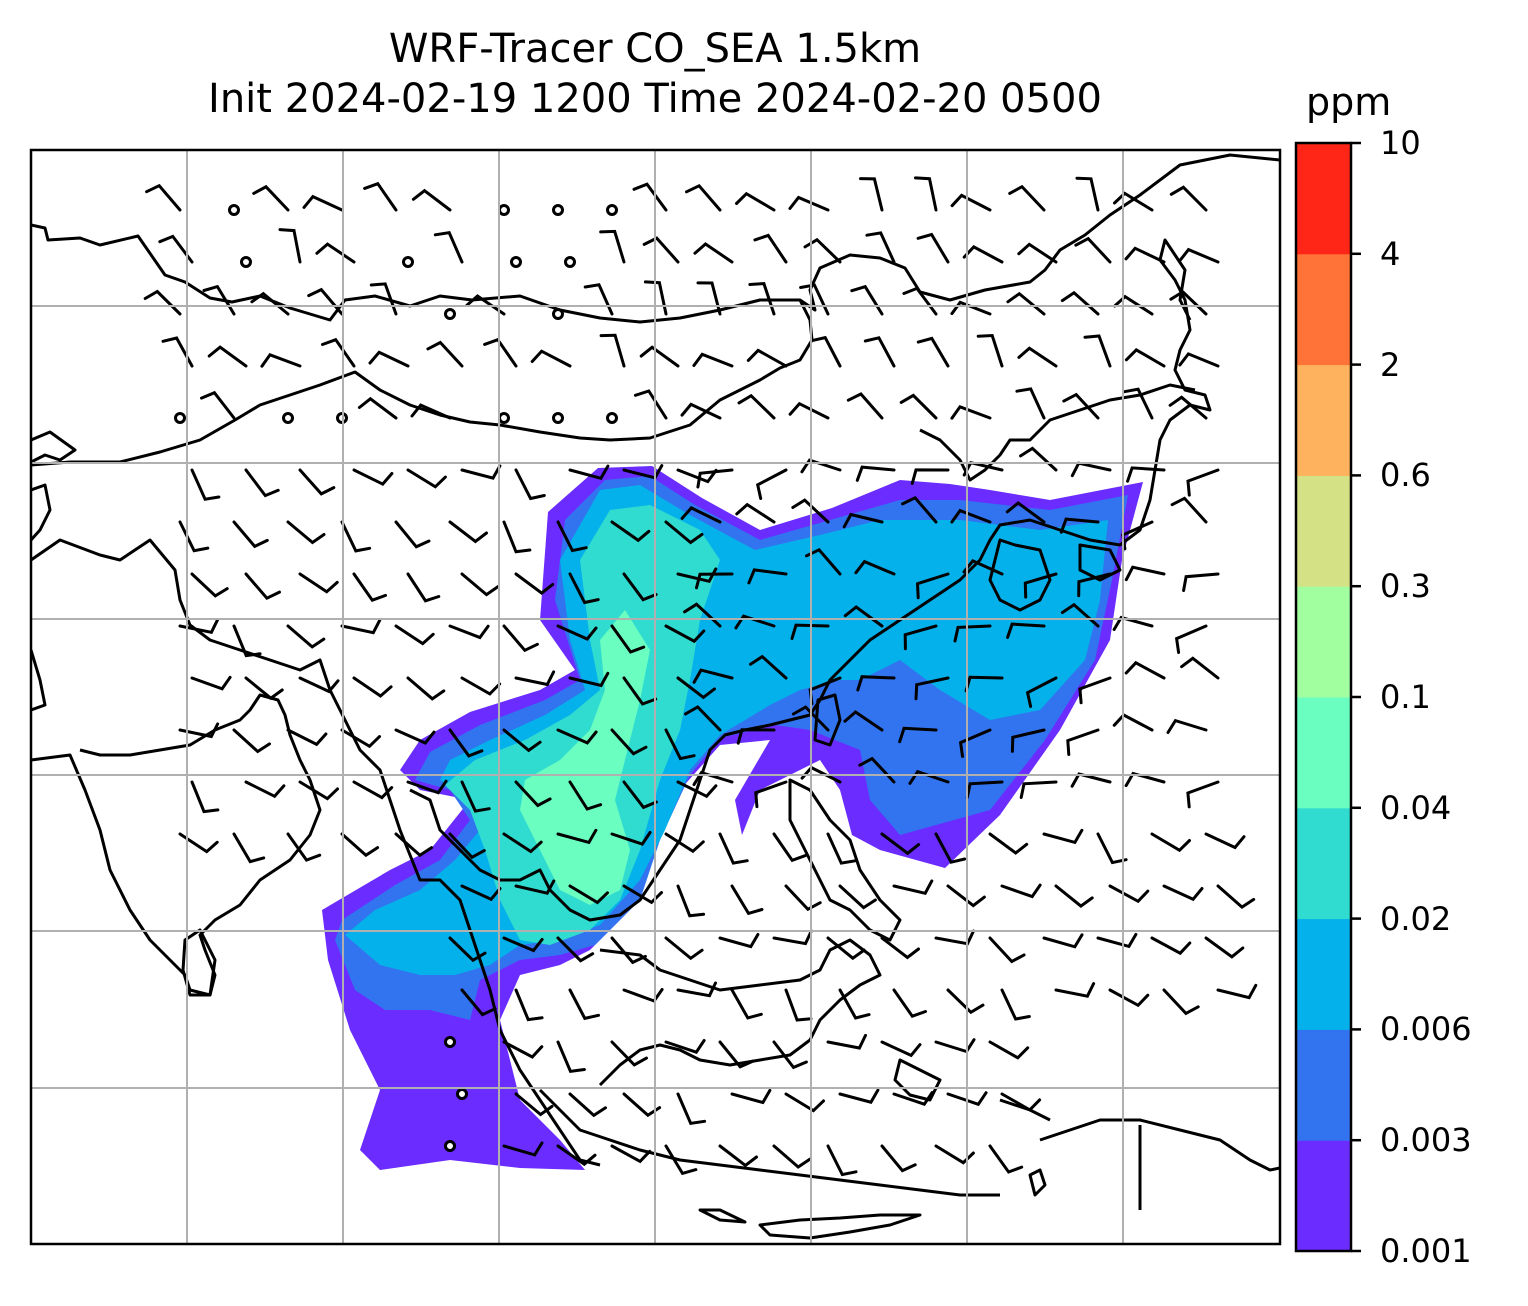 This screenshot has width=1528, height=1306. Describe the element at coordinates (1426, 1251) in the screenshot. I see `colorbar-tick-label: 0.001` at that location.